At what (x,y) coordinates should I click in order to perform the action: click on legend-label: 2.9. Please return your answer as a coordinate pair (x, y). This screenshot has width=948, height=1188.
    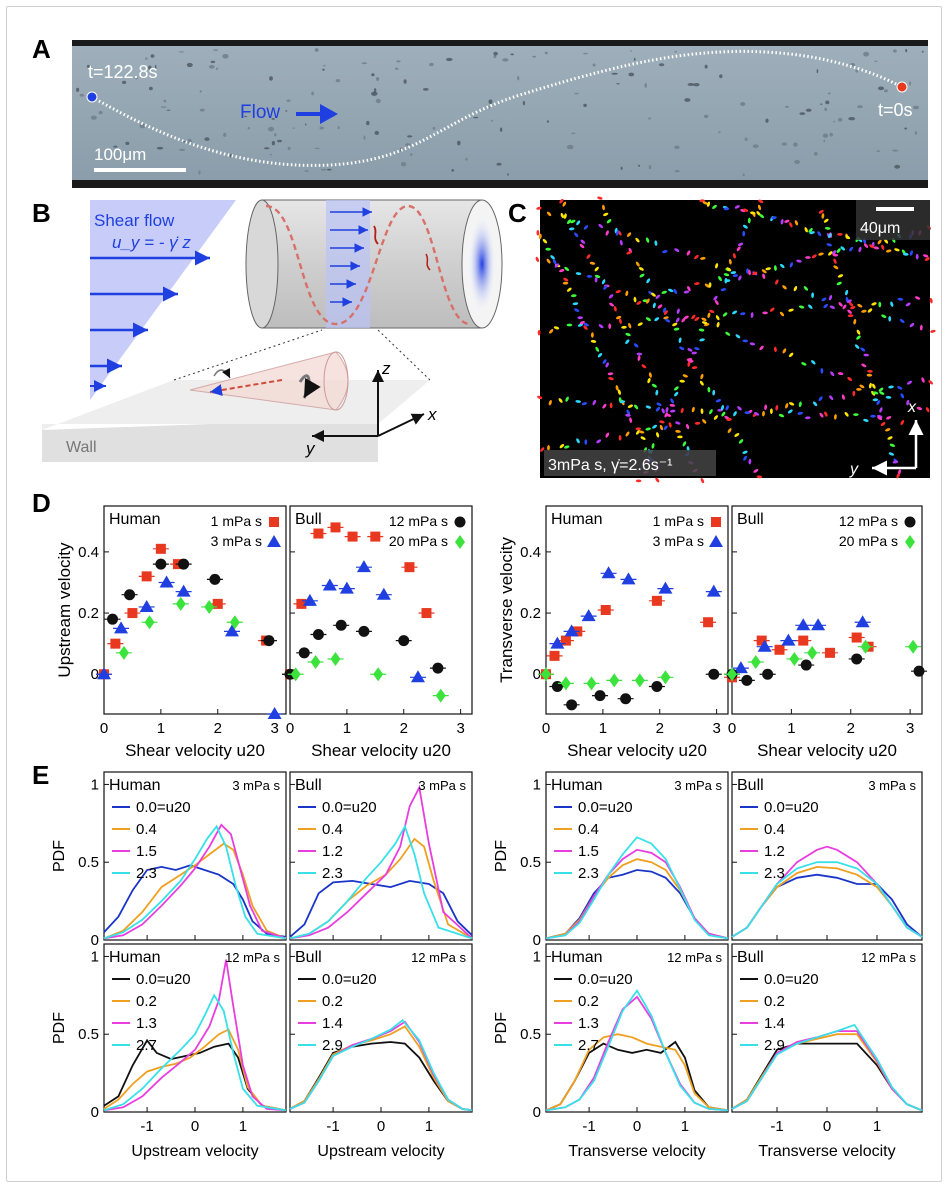
    Looking at the image, I should click on (774, 1045).